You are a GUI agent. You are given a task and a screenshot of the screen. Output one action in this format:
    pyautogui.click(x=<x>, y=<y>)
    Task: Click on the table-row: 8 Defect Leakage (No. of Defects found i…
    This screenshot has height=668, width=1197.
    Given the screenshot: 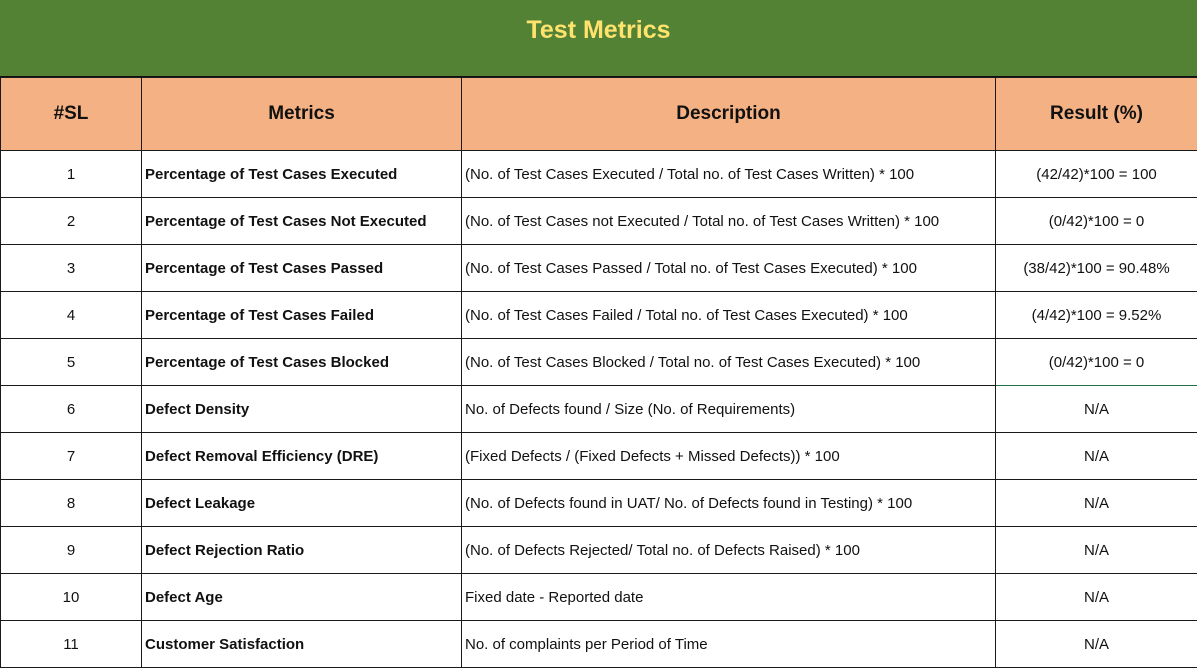 What is the action you would take?
    pyautogui.click(x=599, y=503)
    